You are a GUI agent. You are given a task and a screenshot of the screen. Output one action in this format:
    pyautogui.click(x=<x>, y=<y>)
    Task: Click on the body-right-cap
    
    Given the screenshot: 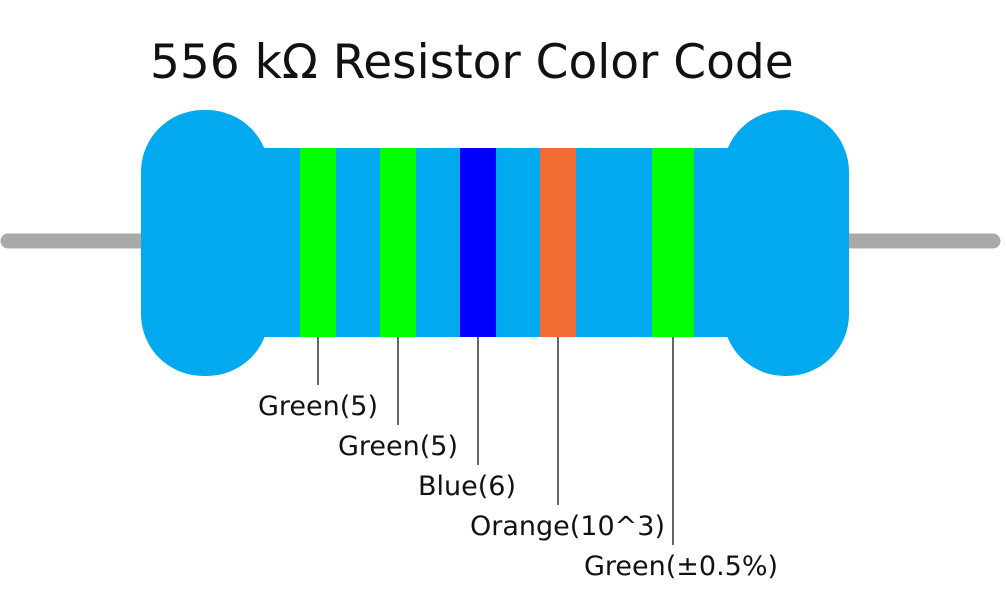 What is the action you would take?
    pyautogui.click(x=786, y=243)
    